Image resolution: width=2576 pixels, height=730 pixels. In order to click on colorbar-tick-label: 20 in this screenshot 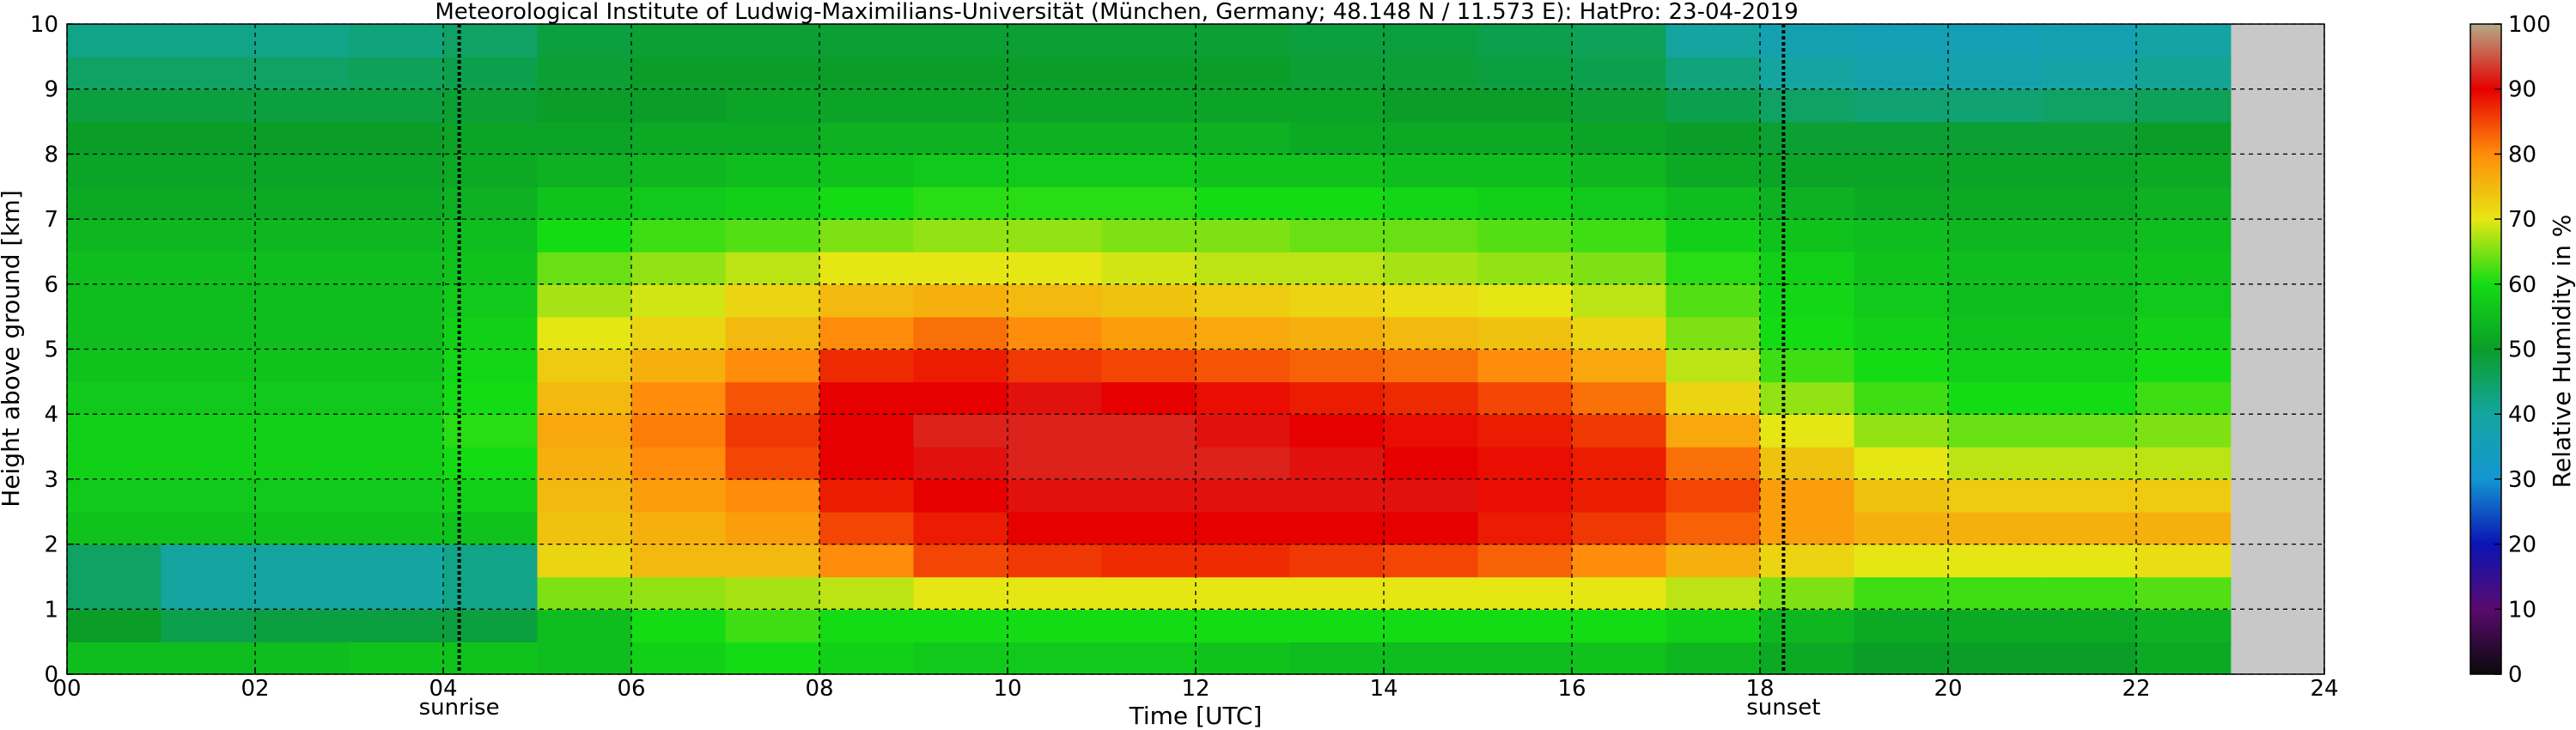, I will do `click(2522, 545)`.